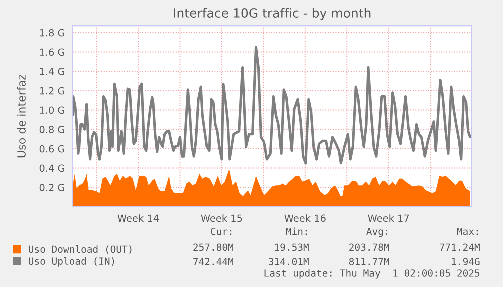 This screenshot has width=503, height=287. Describe the element at coordinates (214, 248) in the screenshot. I see `text: 257.80M` at that location.